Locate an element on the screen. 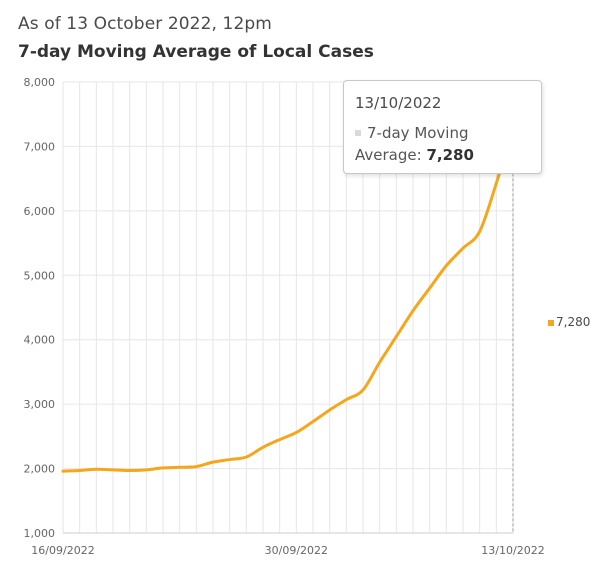 This screenshot has width=608, height=574. tooltip-body: 7-day Moving Average: 7,280 is located at coordinates (443, 144).